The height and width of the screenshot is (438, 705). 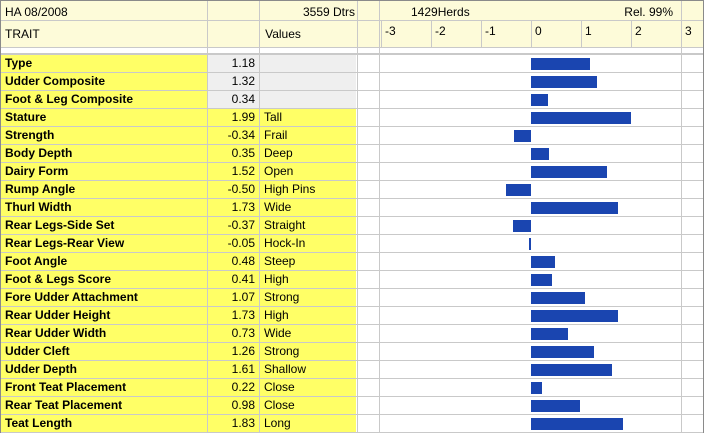 I want to click on trait-value: 1.18, so click(x=233, y=63).